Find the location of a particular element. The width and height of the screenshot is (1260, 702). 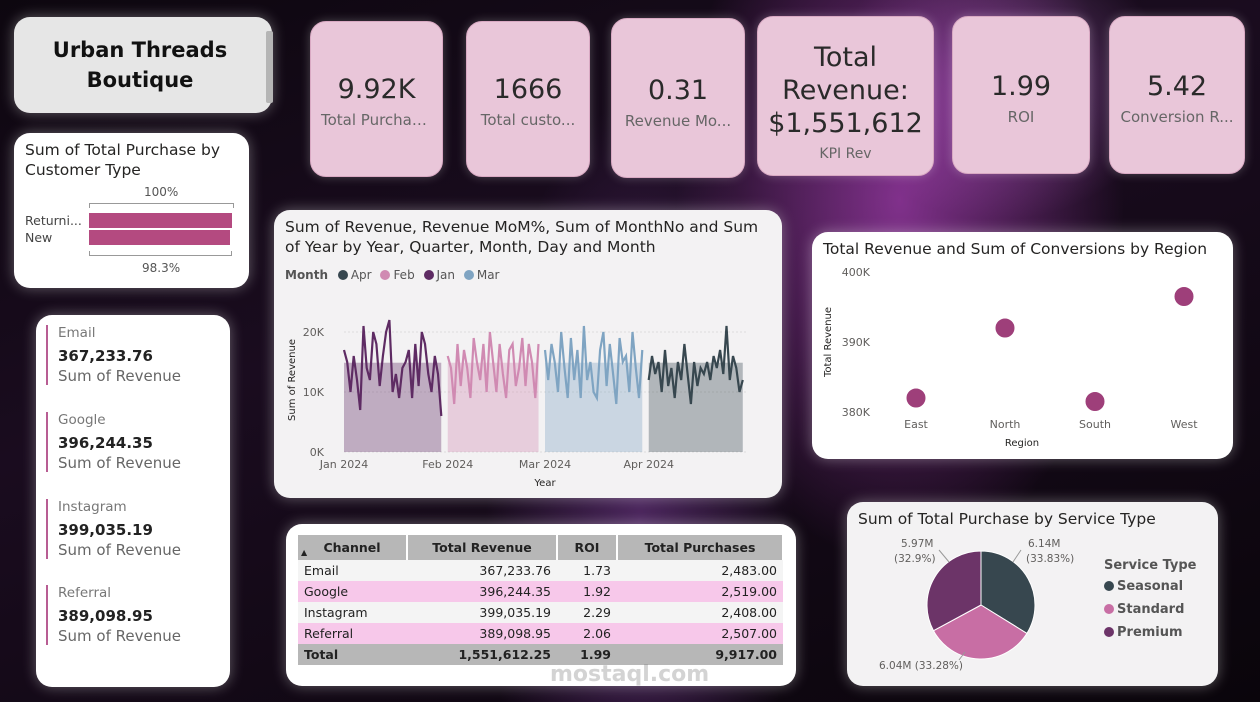

legend-label: Seasonal is located at coordinates (1150, 586).